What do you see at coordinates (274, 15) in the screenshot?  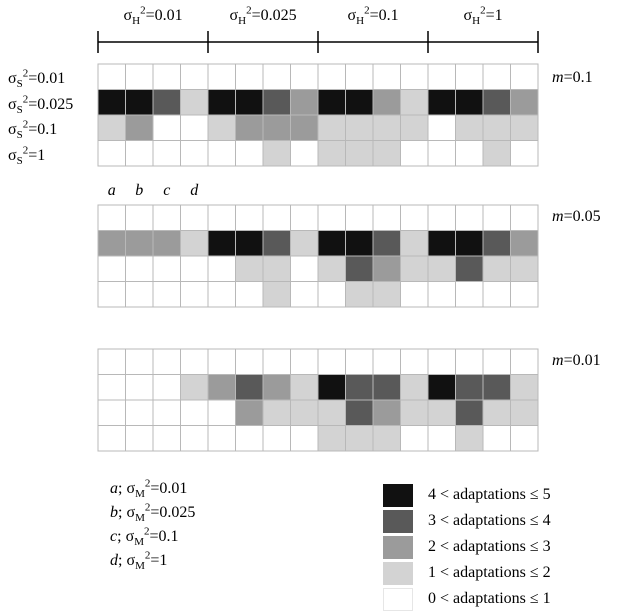 I see `header-value: =0.025` at bounding box center [274, 15].